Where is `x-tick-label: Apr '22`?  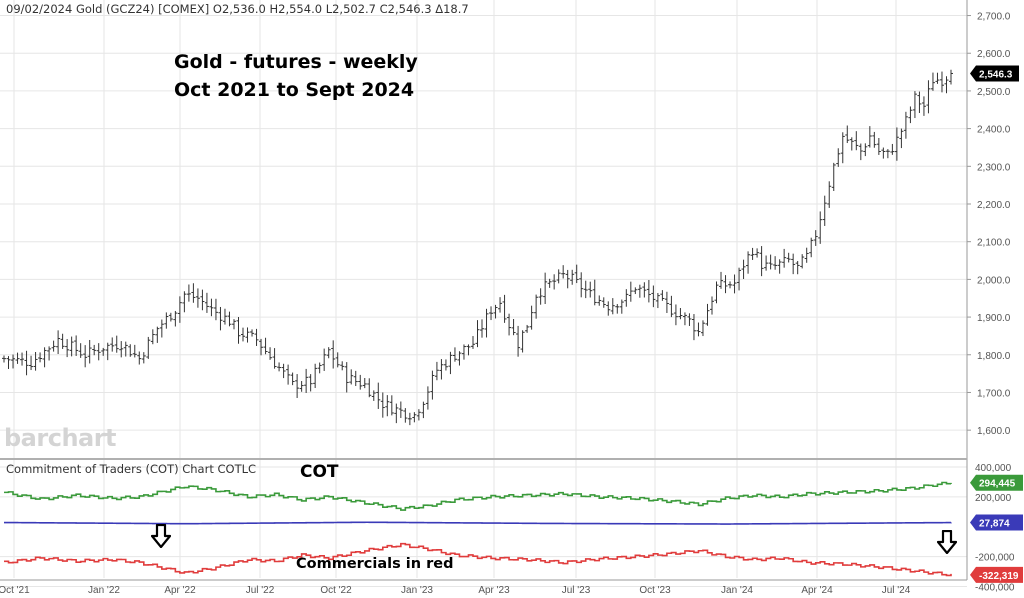 x-tick-label: Apr '22 is located at coordinates (180, 590).